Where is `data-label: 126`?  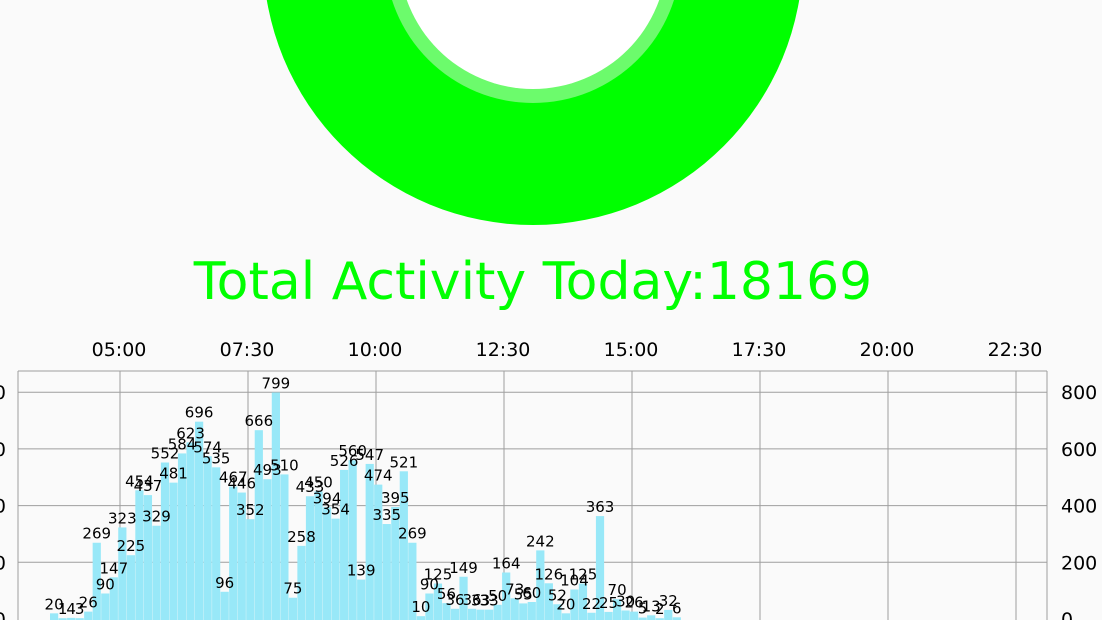
data-label: 126 is located at coordinates (549, 574).